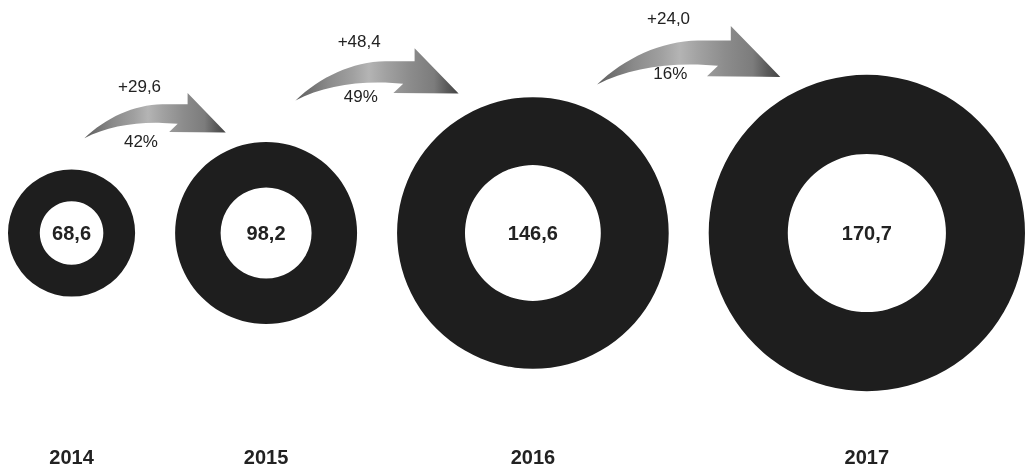 The image size is (1029, 468). What do you see at coordinates (266, 233) in the screenshot?
I see `data-label: 98,2` at bounding box center [266, 233].